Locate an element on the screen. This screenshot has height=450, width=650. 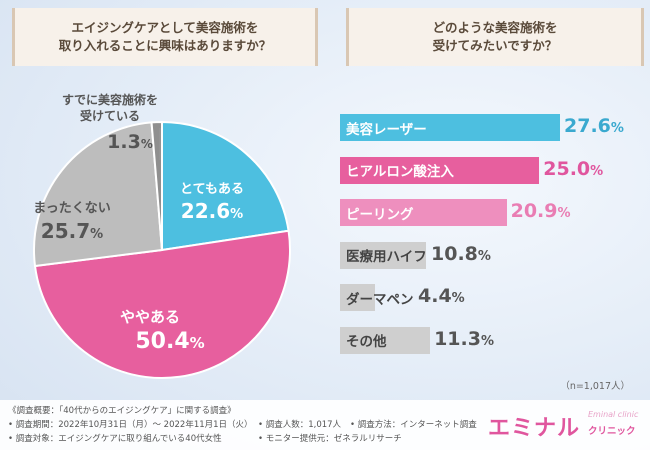
bar-row-dermapen: ダーマペン is located at coordinates (377, 297).